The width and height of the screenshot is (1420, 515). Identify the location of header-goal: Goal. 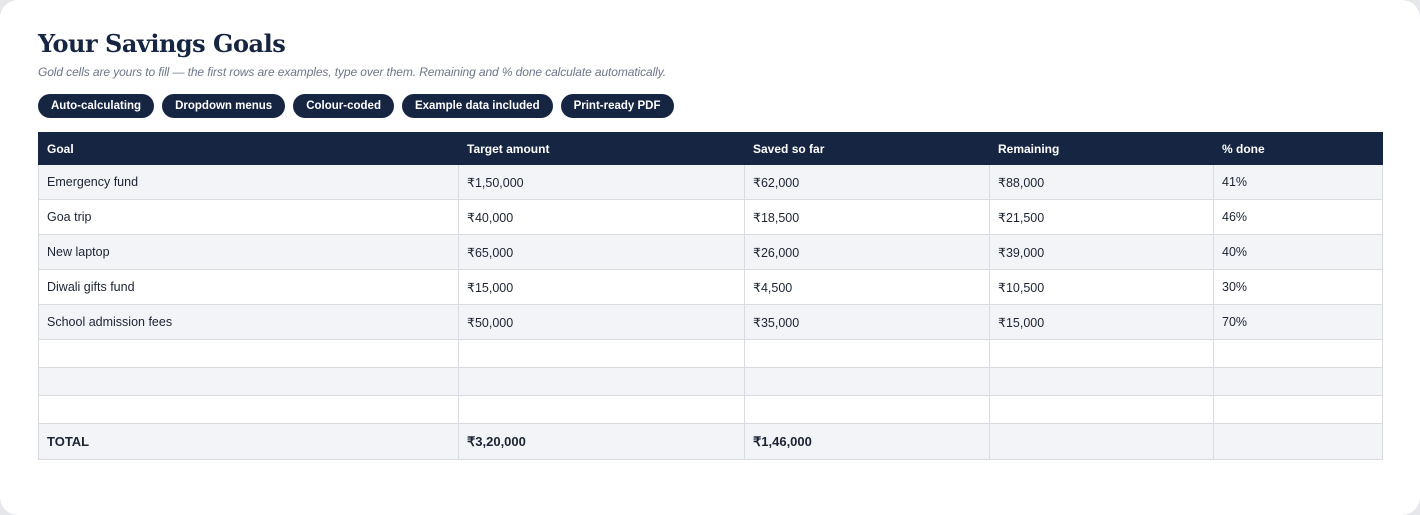
(248, 148).